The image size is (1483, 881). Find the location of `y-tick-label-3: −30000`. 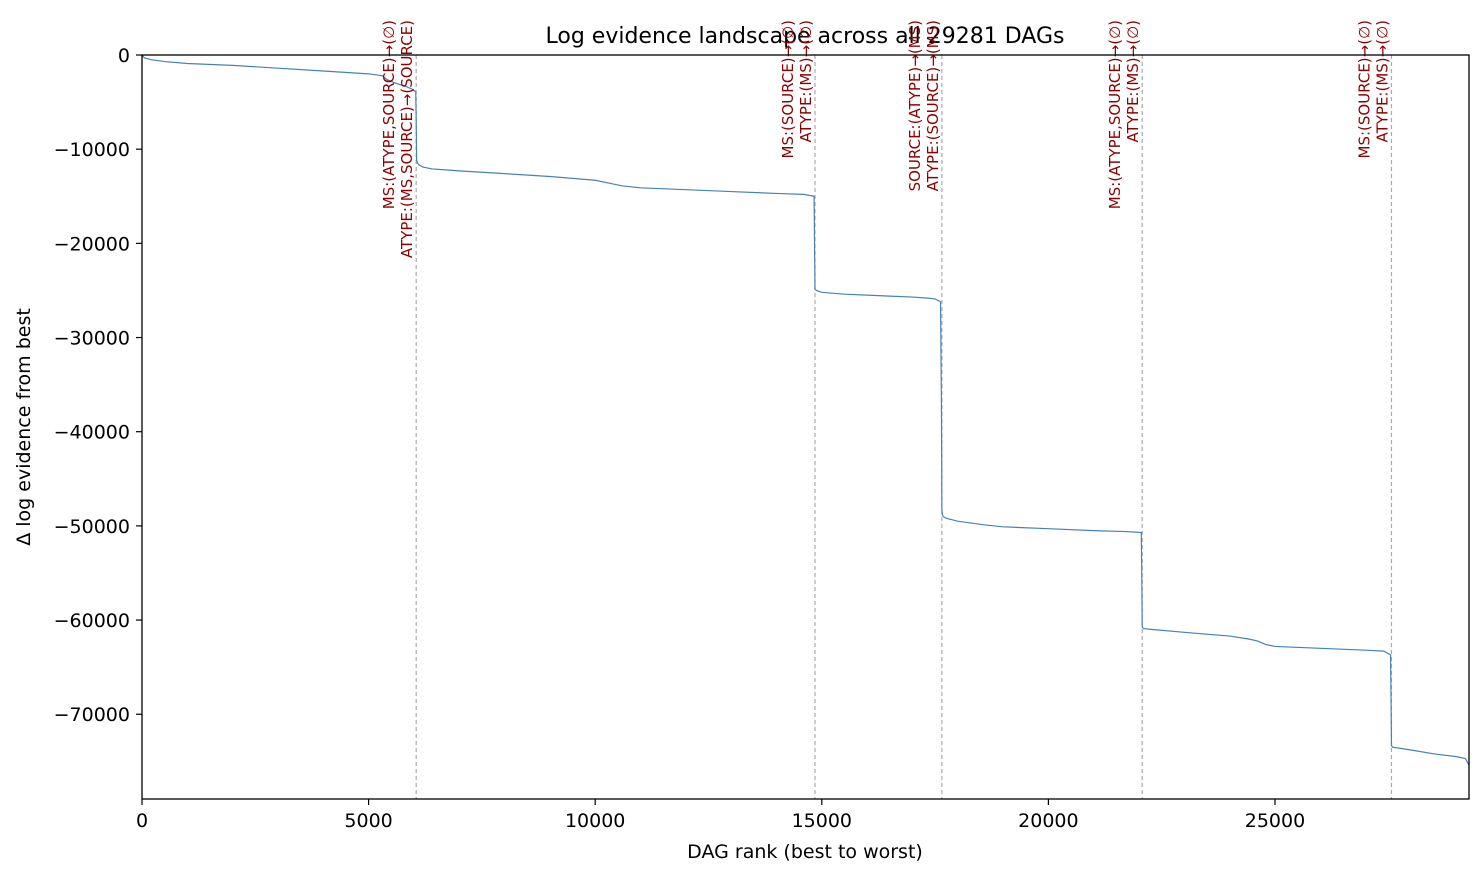

y-tick-label-3: −30000 is located at coordinates (92, 339).